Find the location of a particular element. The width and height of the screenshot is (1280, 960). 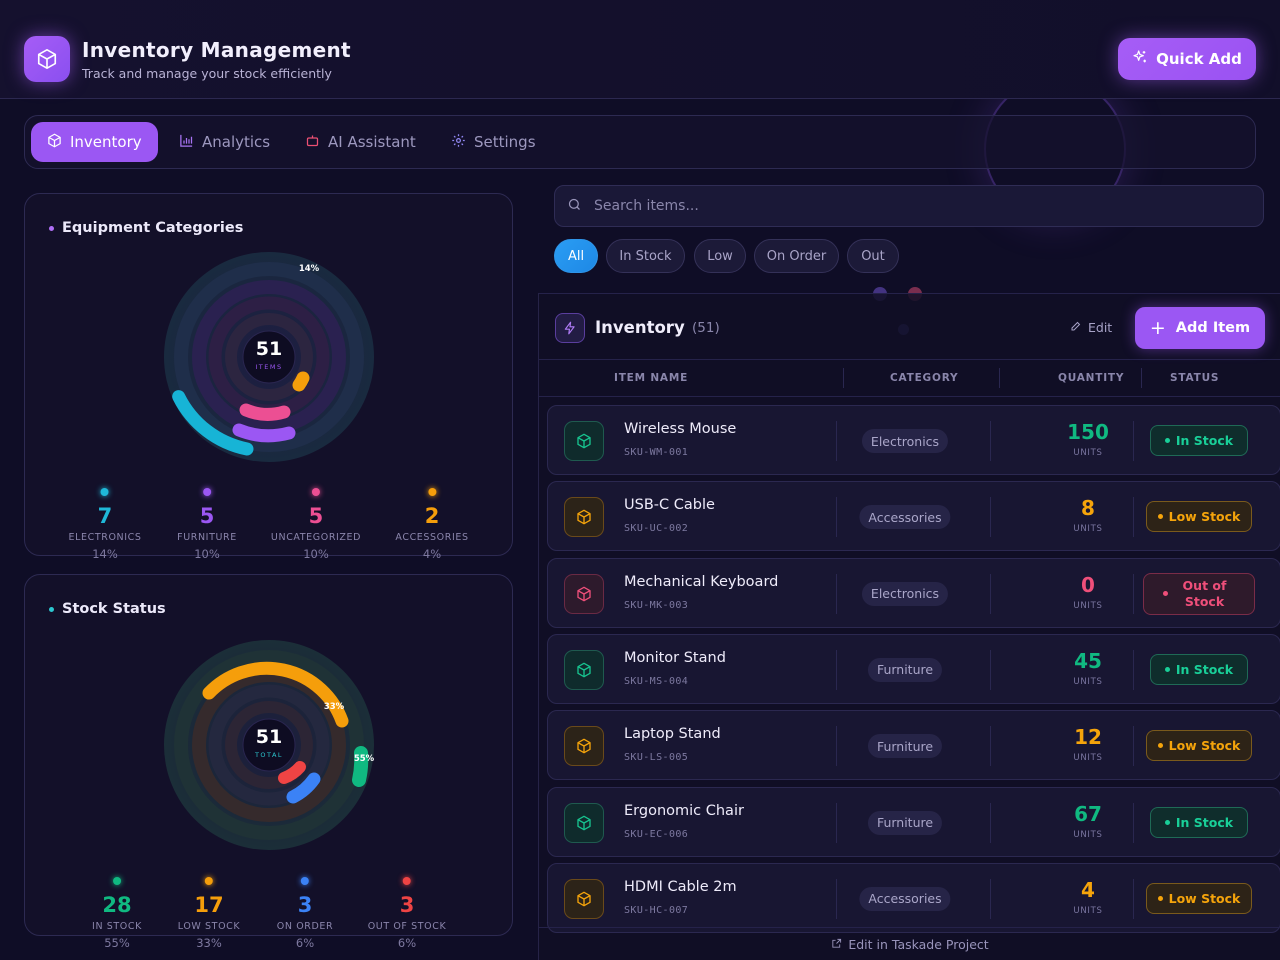

list-title: Inventory is located at coordinates (640, 327).